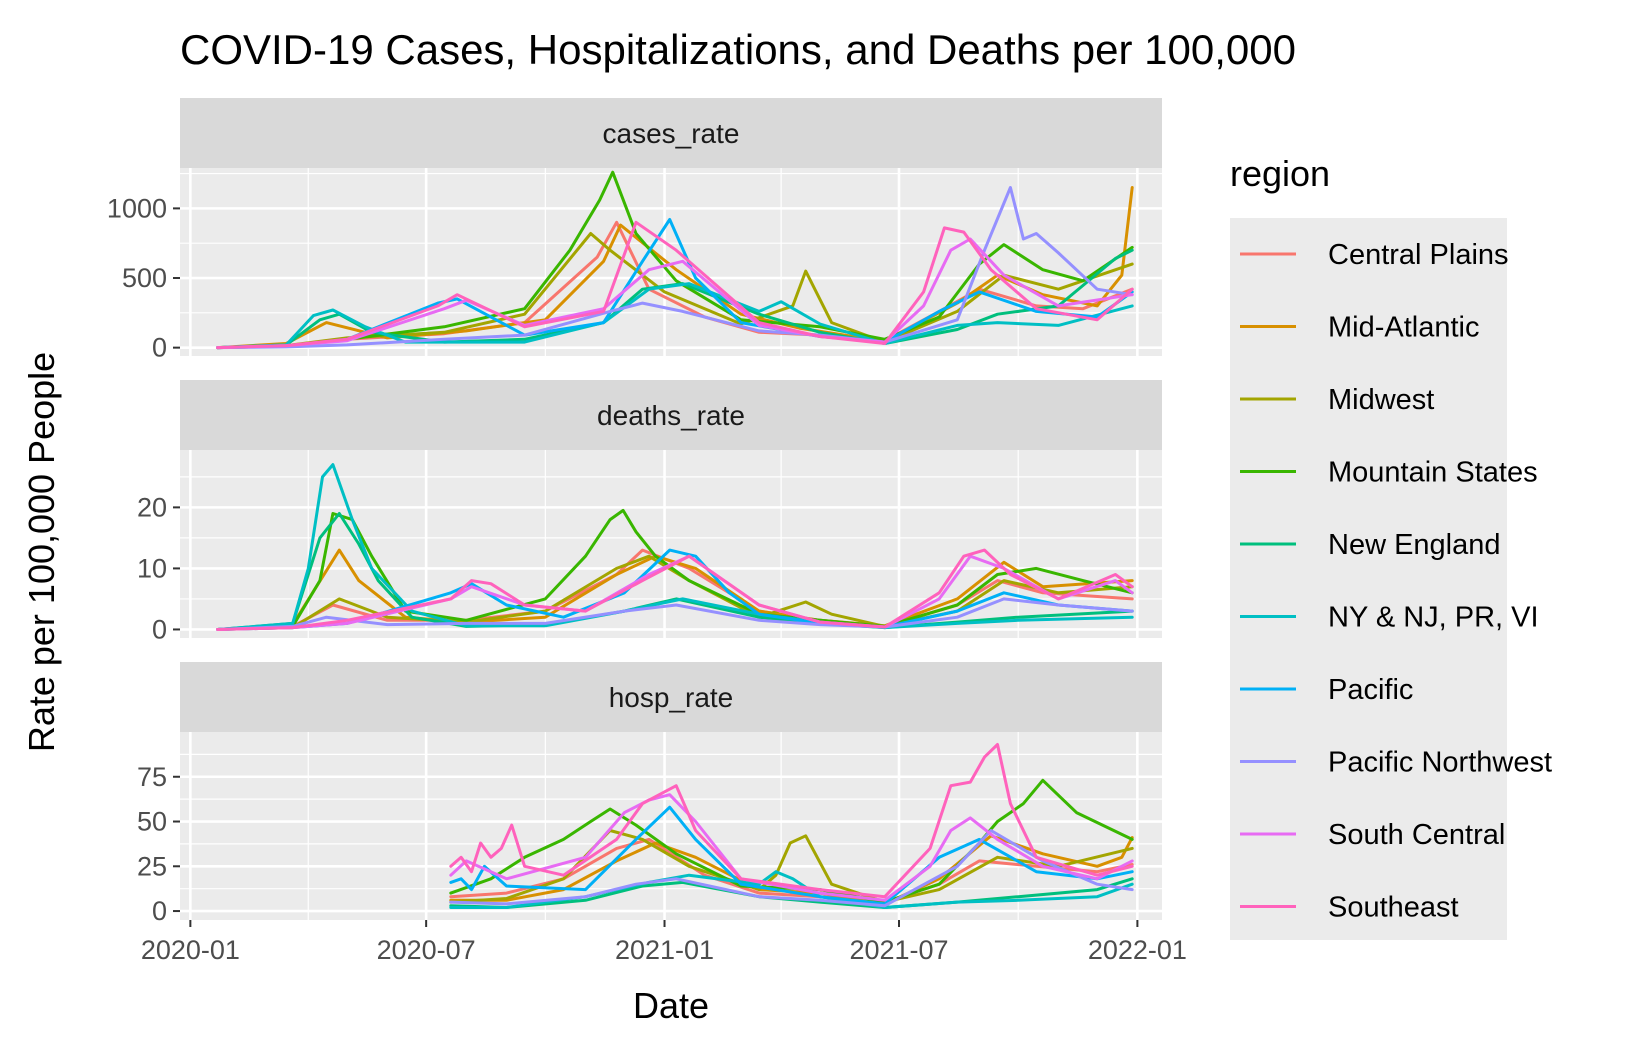 The height and width of the screenshot is (1049, 1649). I want to click on y-tick-label: 50, so click(152, 822).